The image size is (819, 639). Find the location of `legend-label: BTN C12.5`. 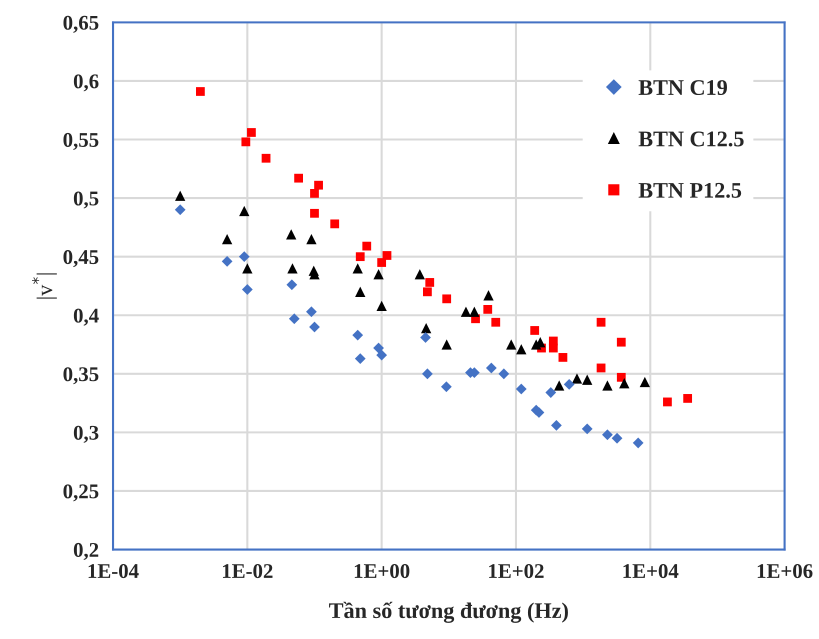

legend-label: BTN C12.5 is located at coordinates (691, 139).